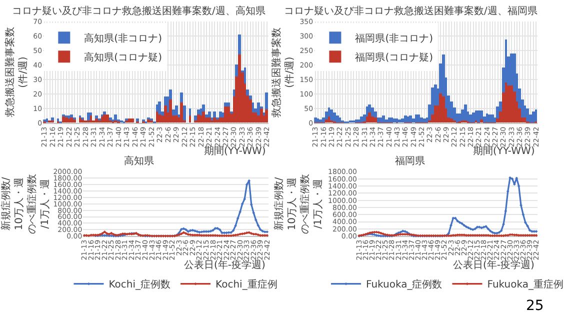  Describe the element at coordinates (139, 161) in the screenshot. I see `chart-title: 高知県` at that location.